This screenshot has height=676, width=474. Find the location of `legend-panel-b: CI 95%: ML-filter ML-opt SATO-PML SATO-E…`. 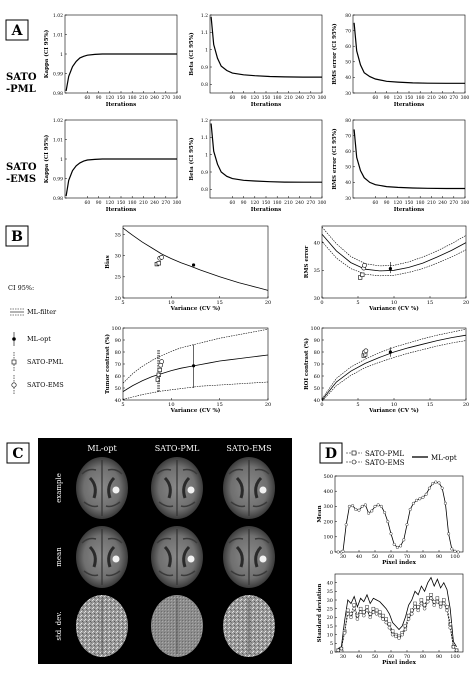

legend-panel-b: CI 95%: ML-filter ML-opt SATO-PML SATO-E… is located at coordinates (36, 339).